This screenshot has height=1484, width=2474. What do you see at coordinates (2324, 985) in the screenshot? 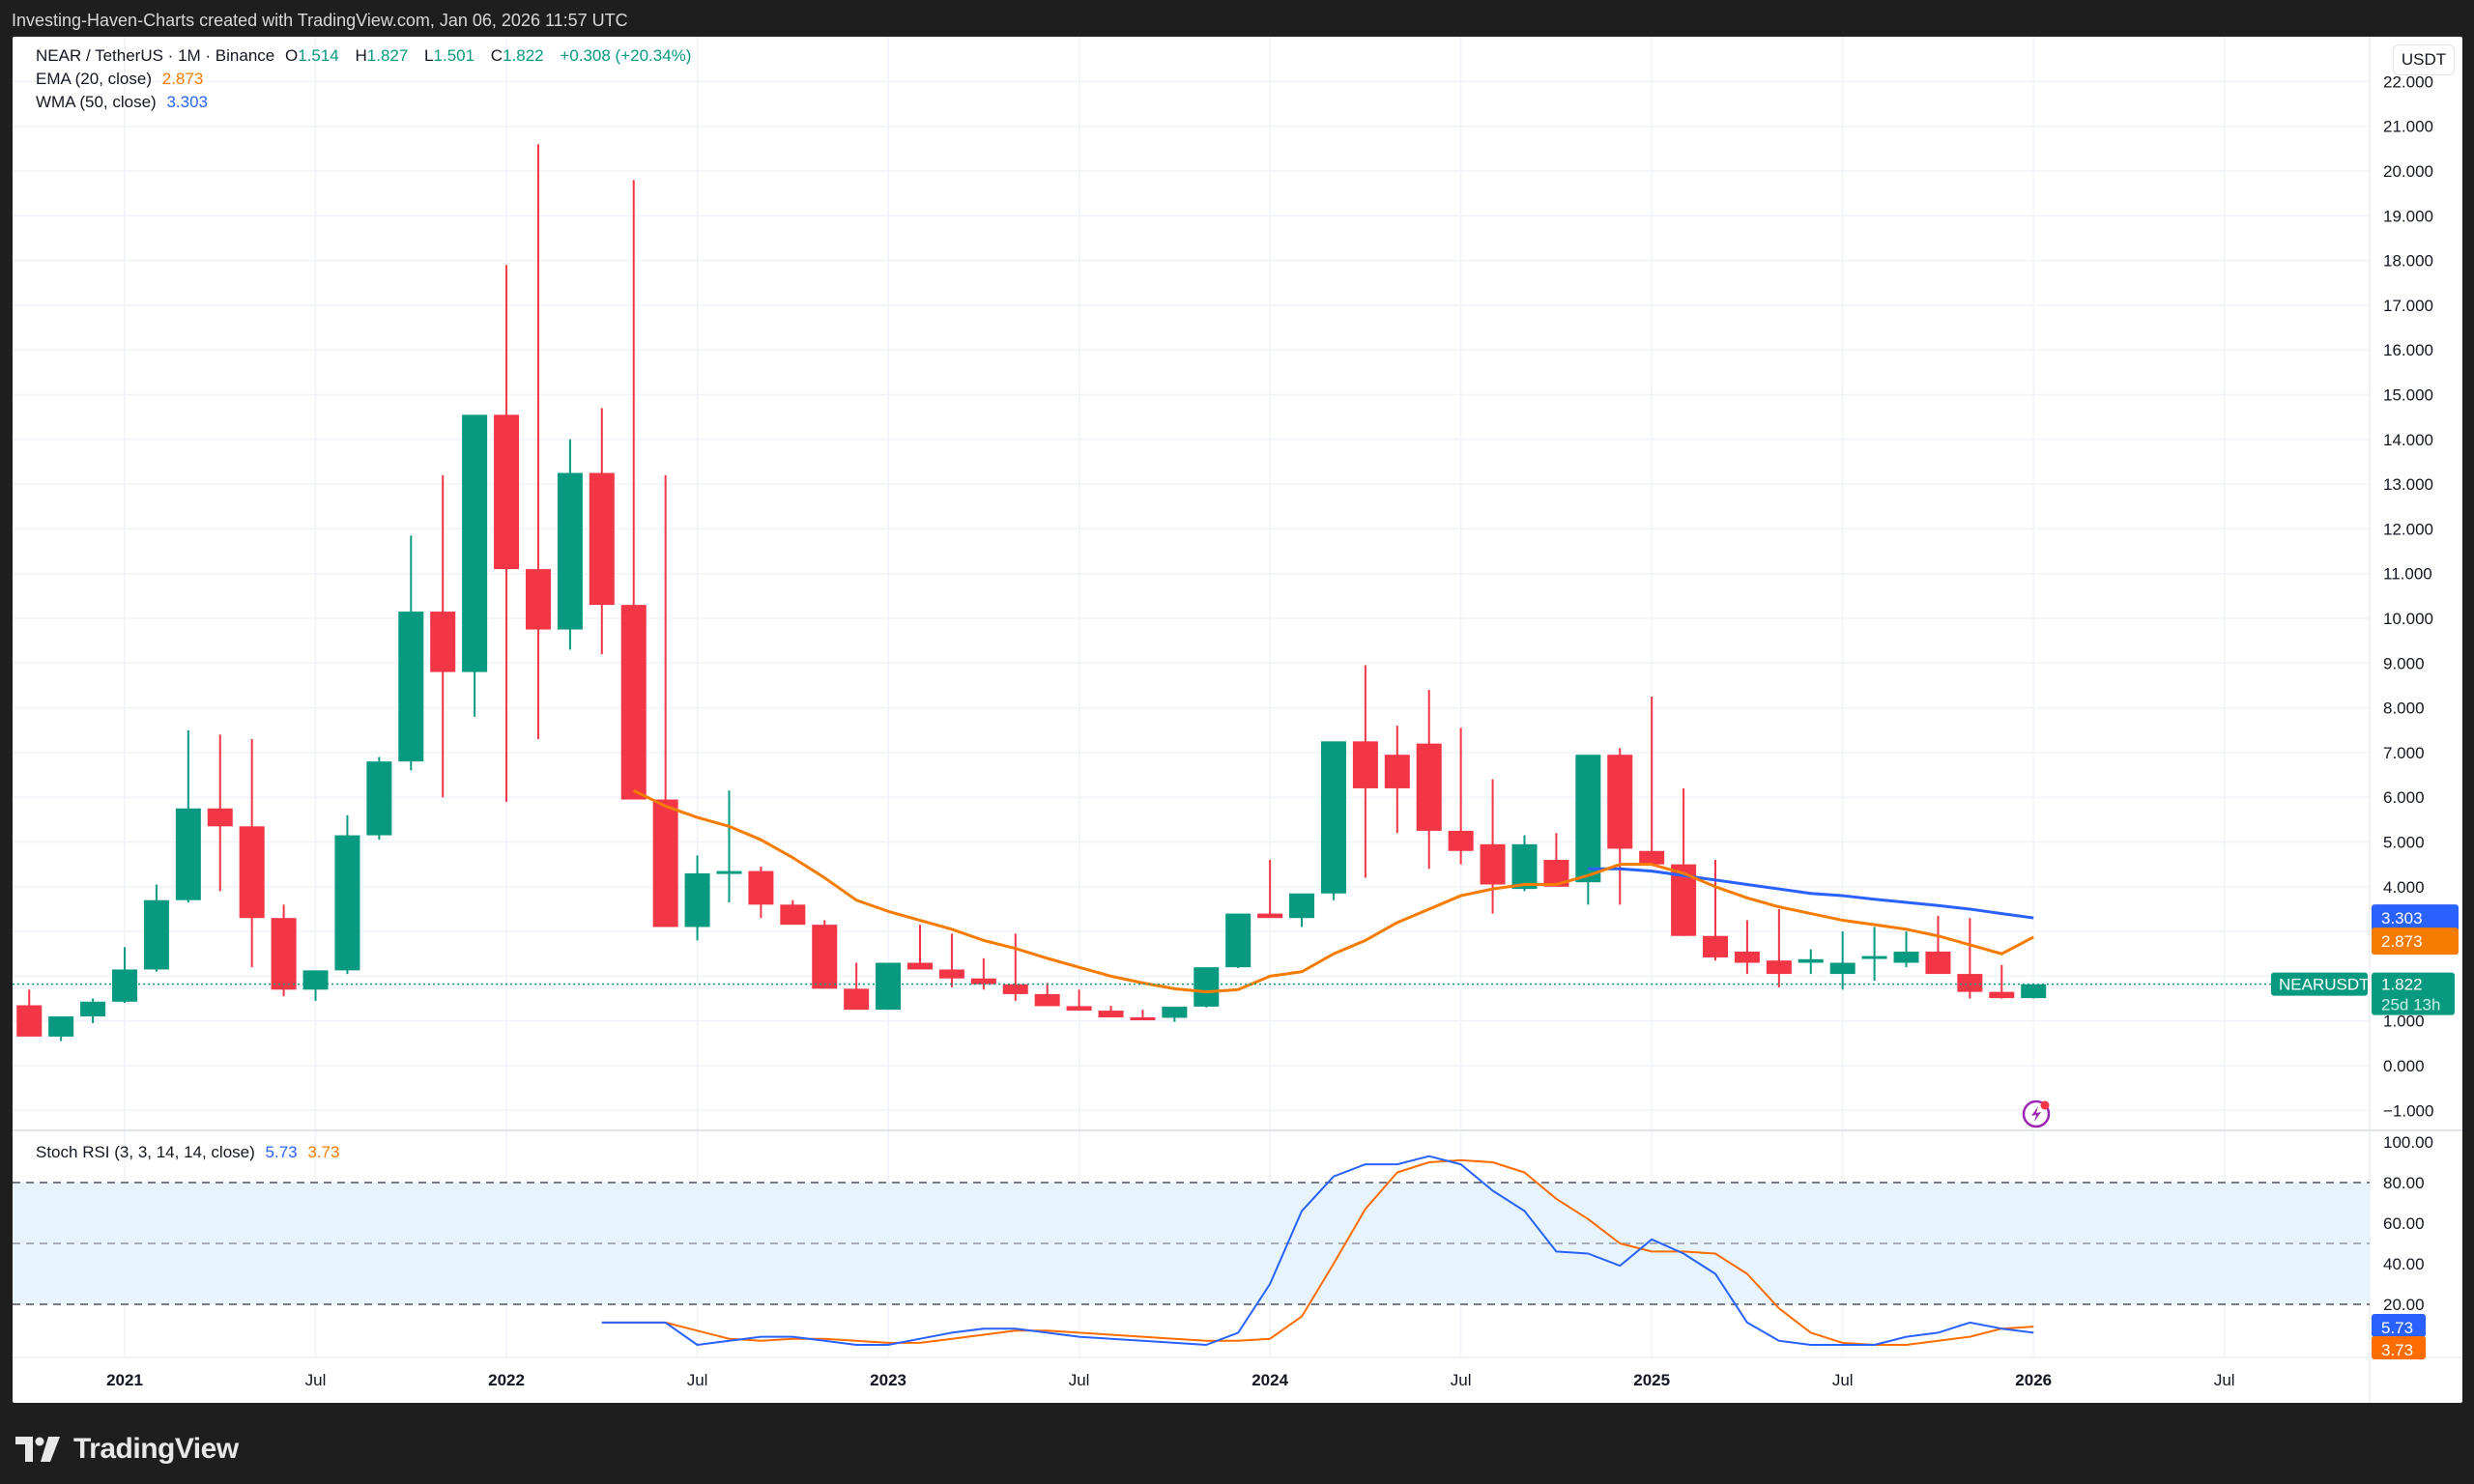
I see `symbol-badge-text: NEARUSDT` at bounding box center [2324, 985].